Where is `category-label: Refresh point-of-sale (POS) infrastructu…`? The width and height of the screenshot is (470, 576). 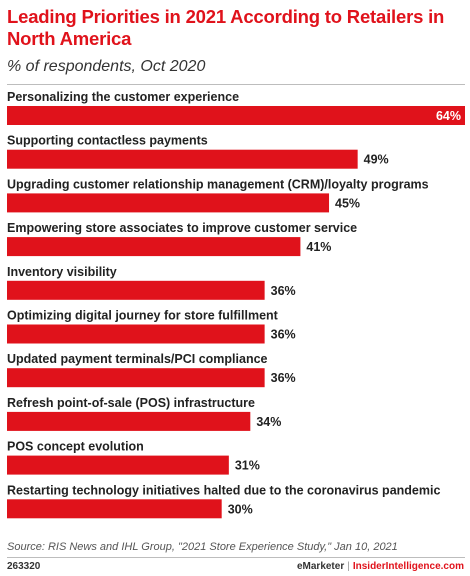
category-label: Refresh point-of-sale (POS) infrastructu… is located at coordinates (131, 403).